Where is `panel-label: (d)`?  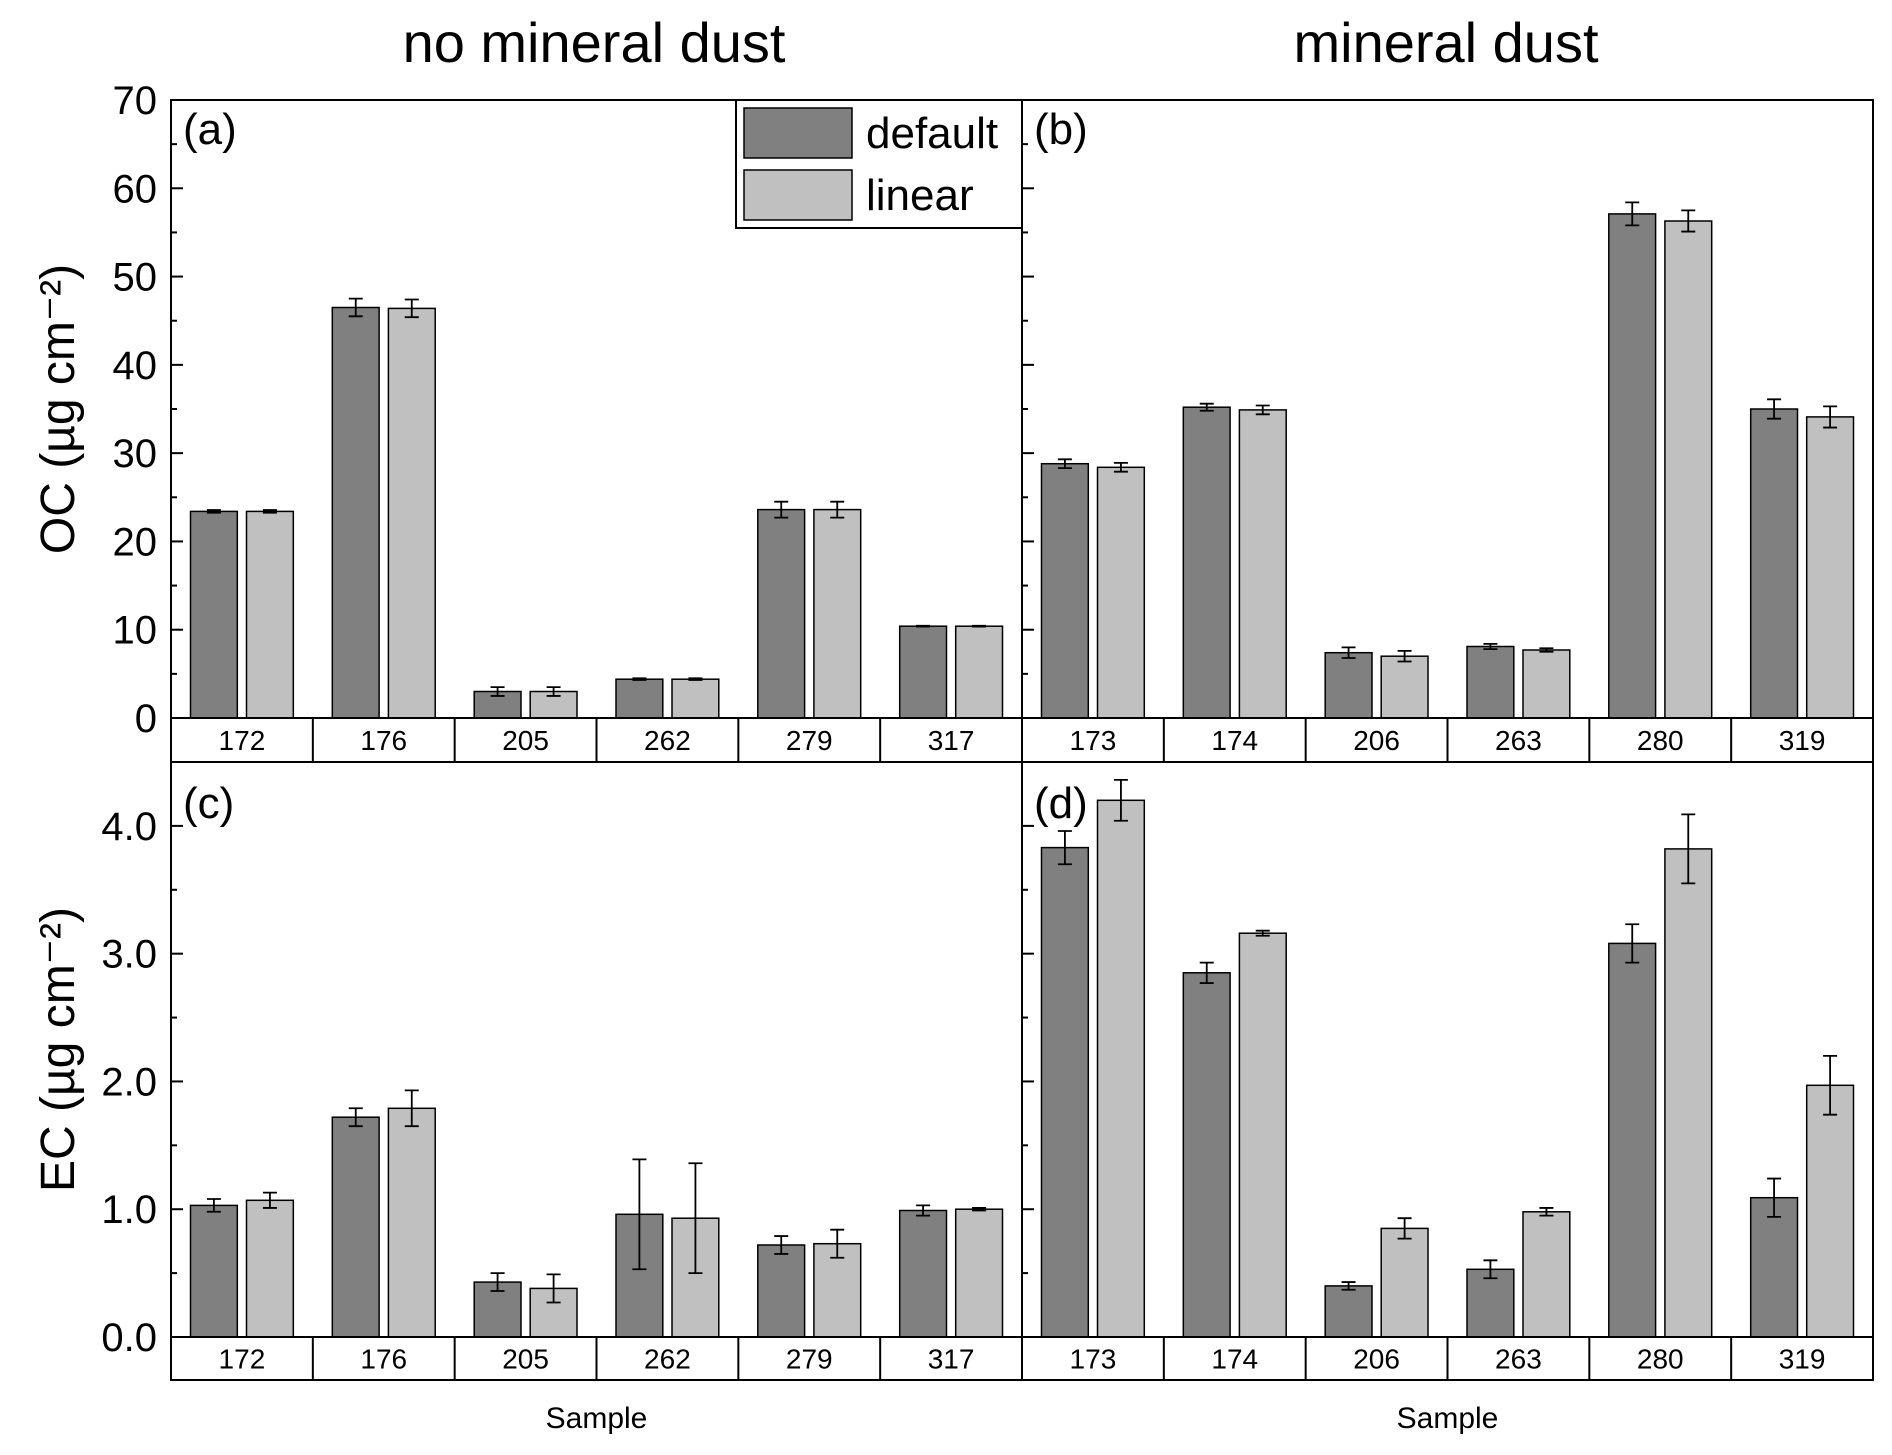 panel-label: (d) is located at coordinates (1061, 803).